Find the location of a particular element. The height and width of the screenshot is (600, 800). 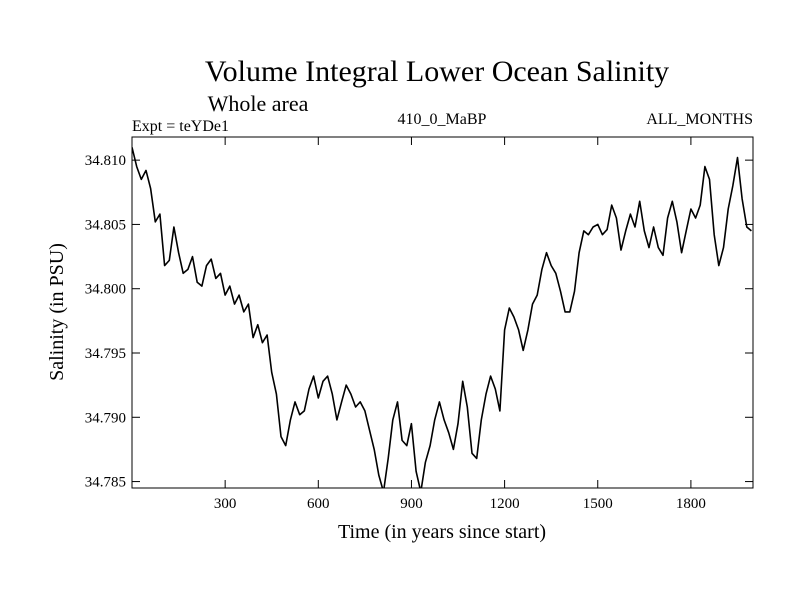

x-tick-label: 1200 is located at coordinates (505, 504).